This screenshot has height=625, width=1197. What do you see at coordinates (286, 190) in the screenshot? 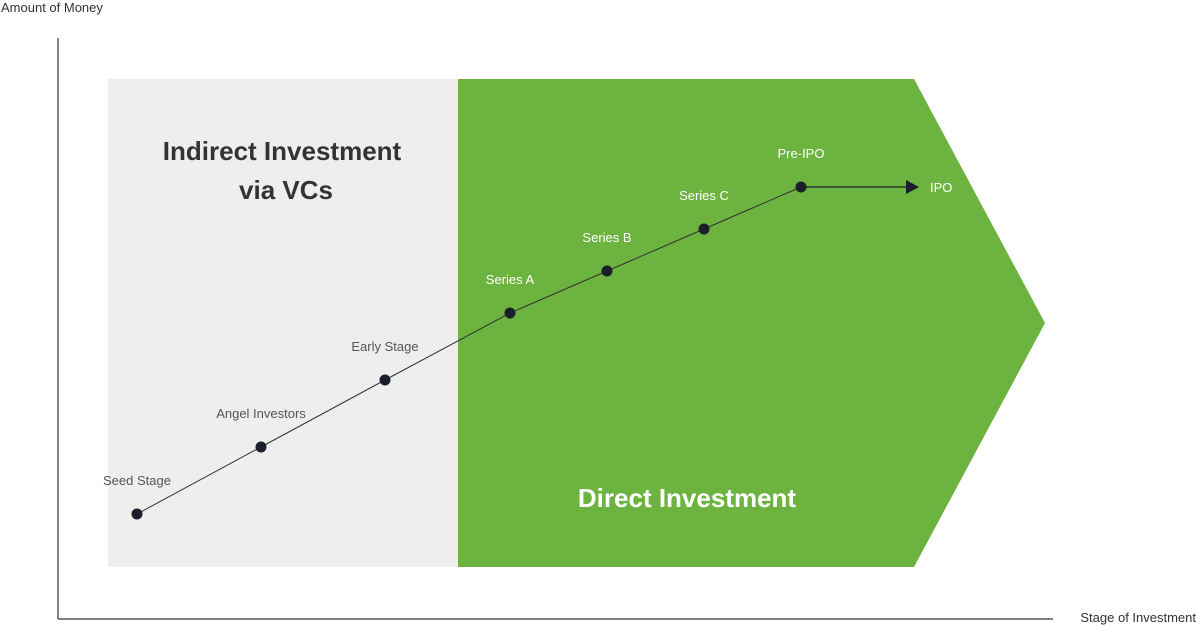
I see `indirect-title-line2: via VCs` at bounding box center [286, 190].